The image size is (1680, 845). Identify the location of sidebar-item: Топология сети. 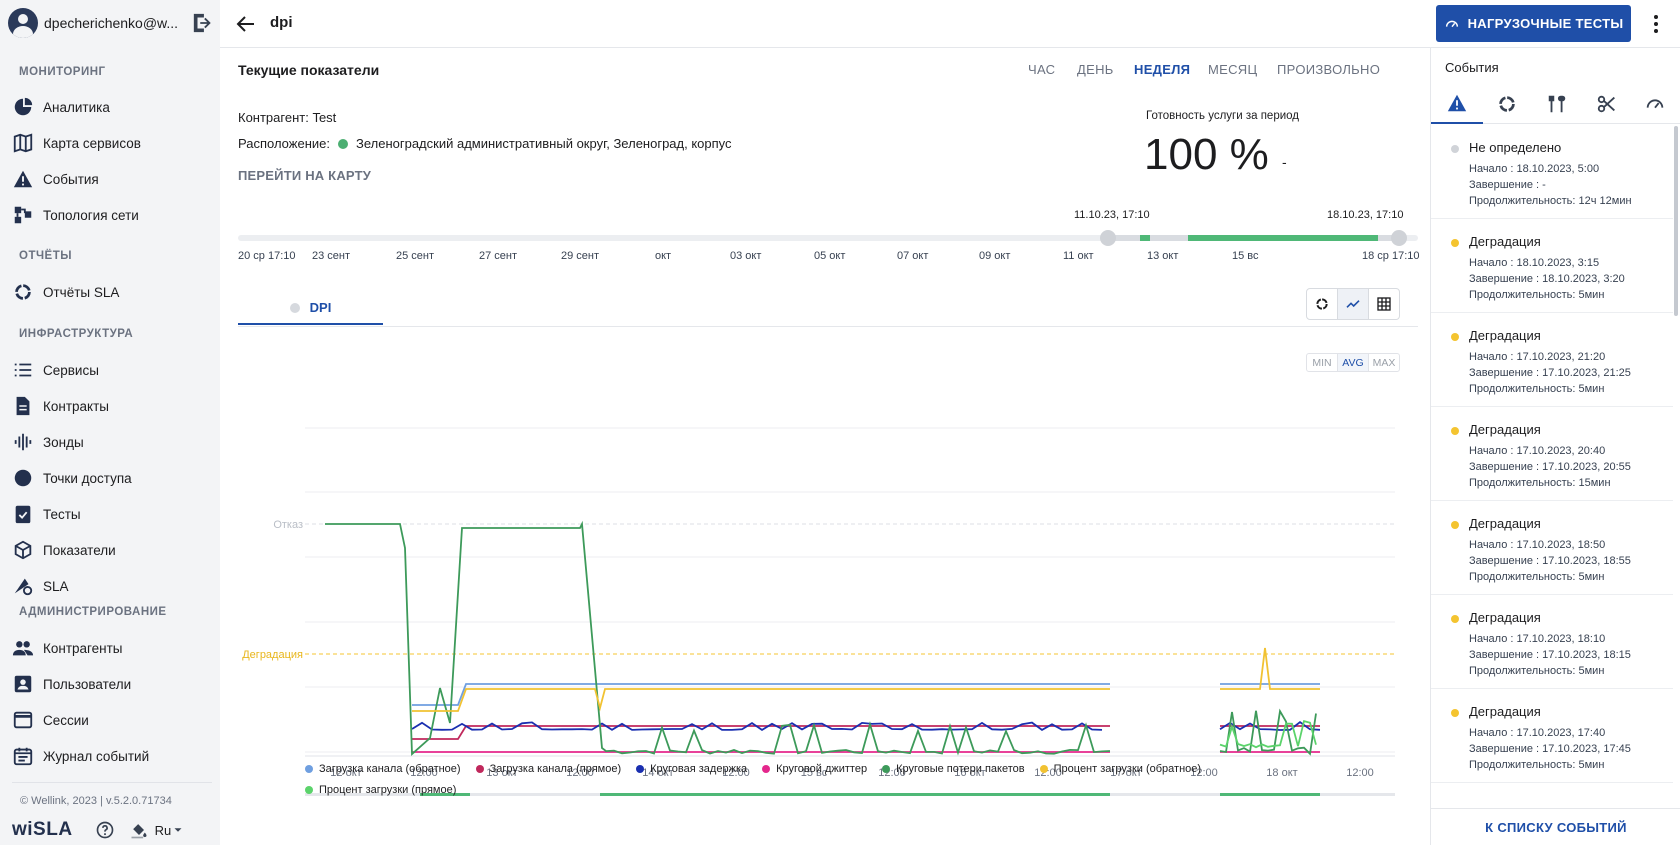
(112, 215).